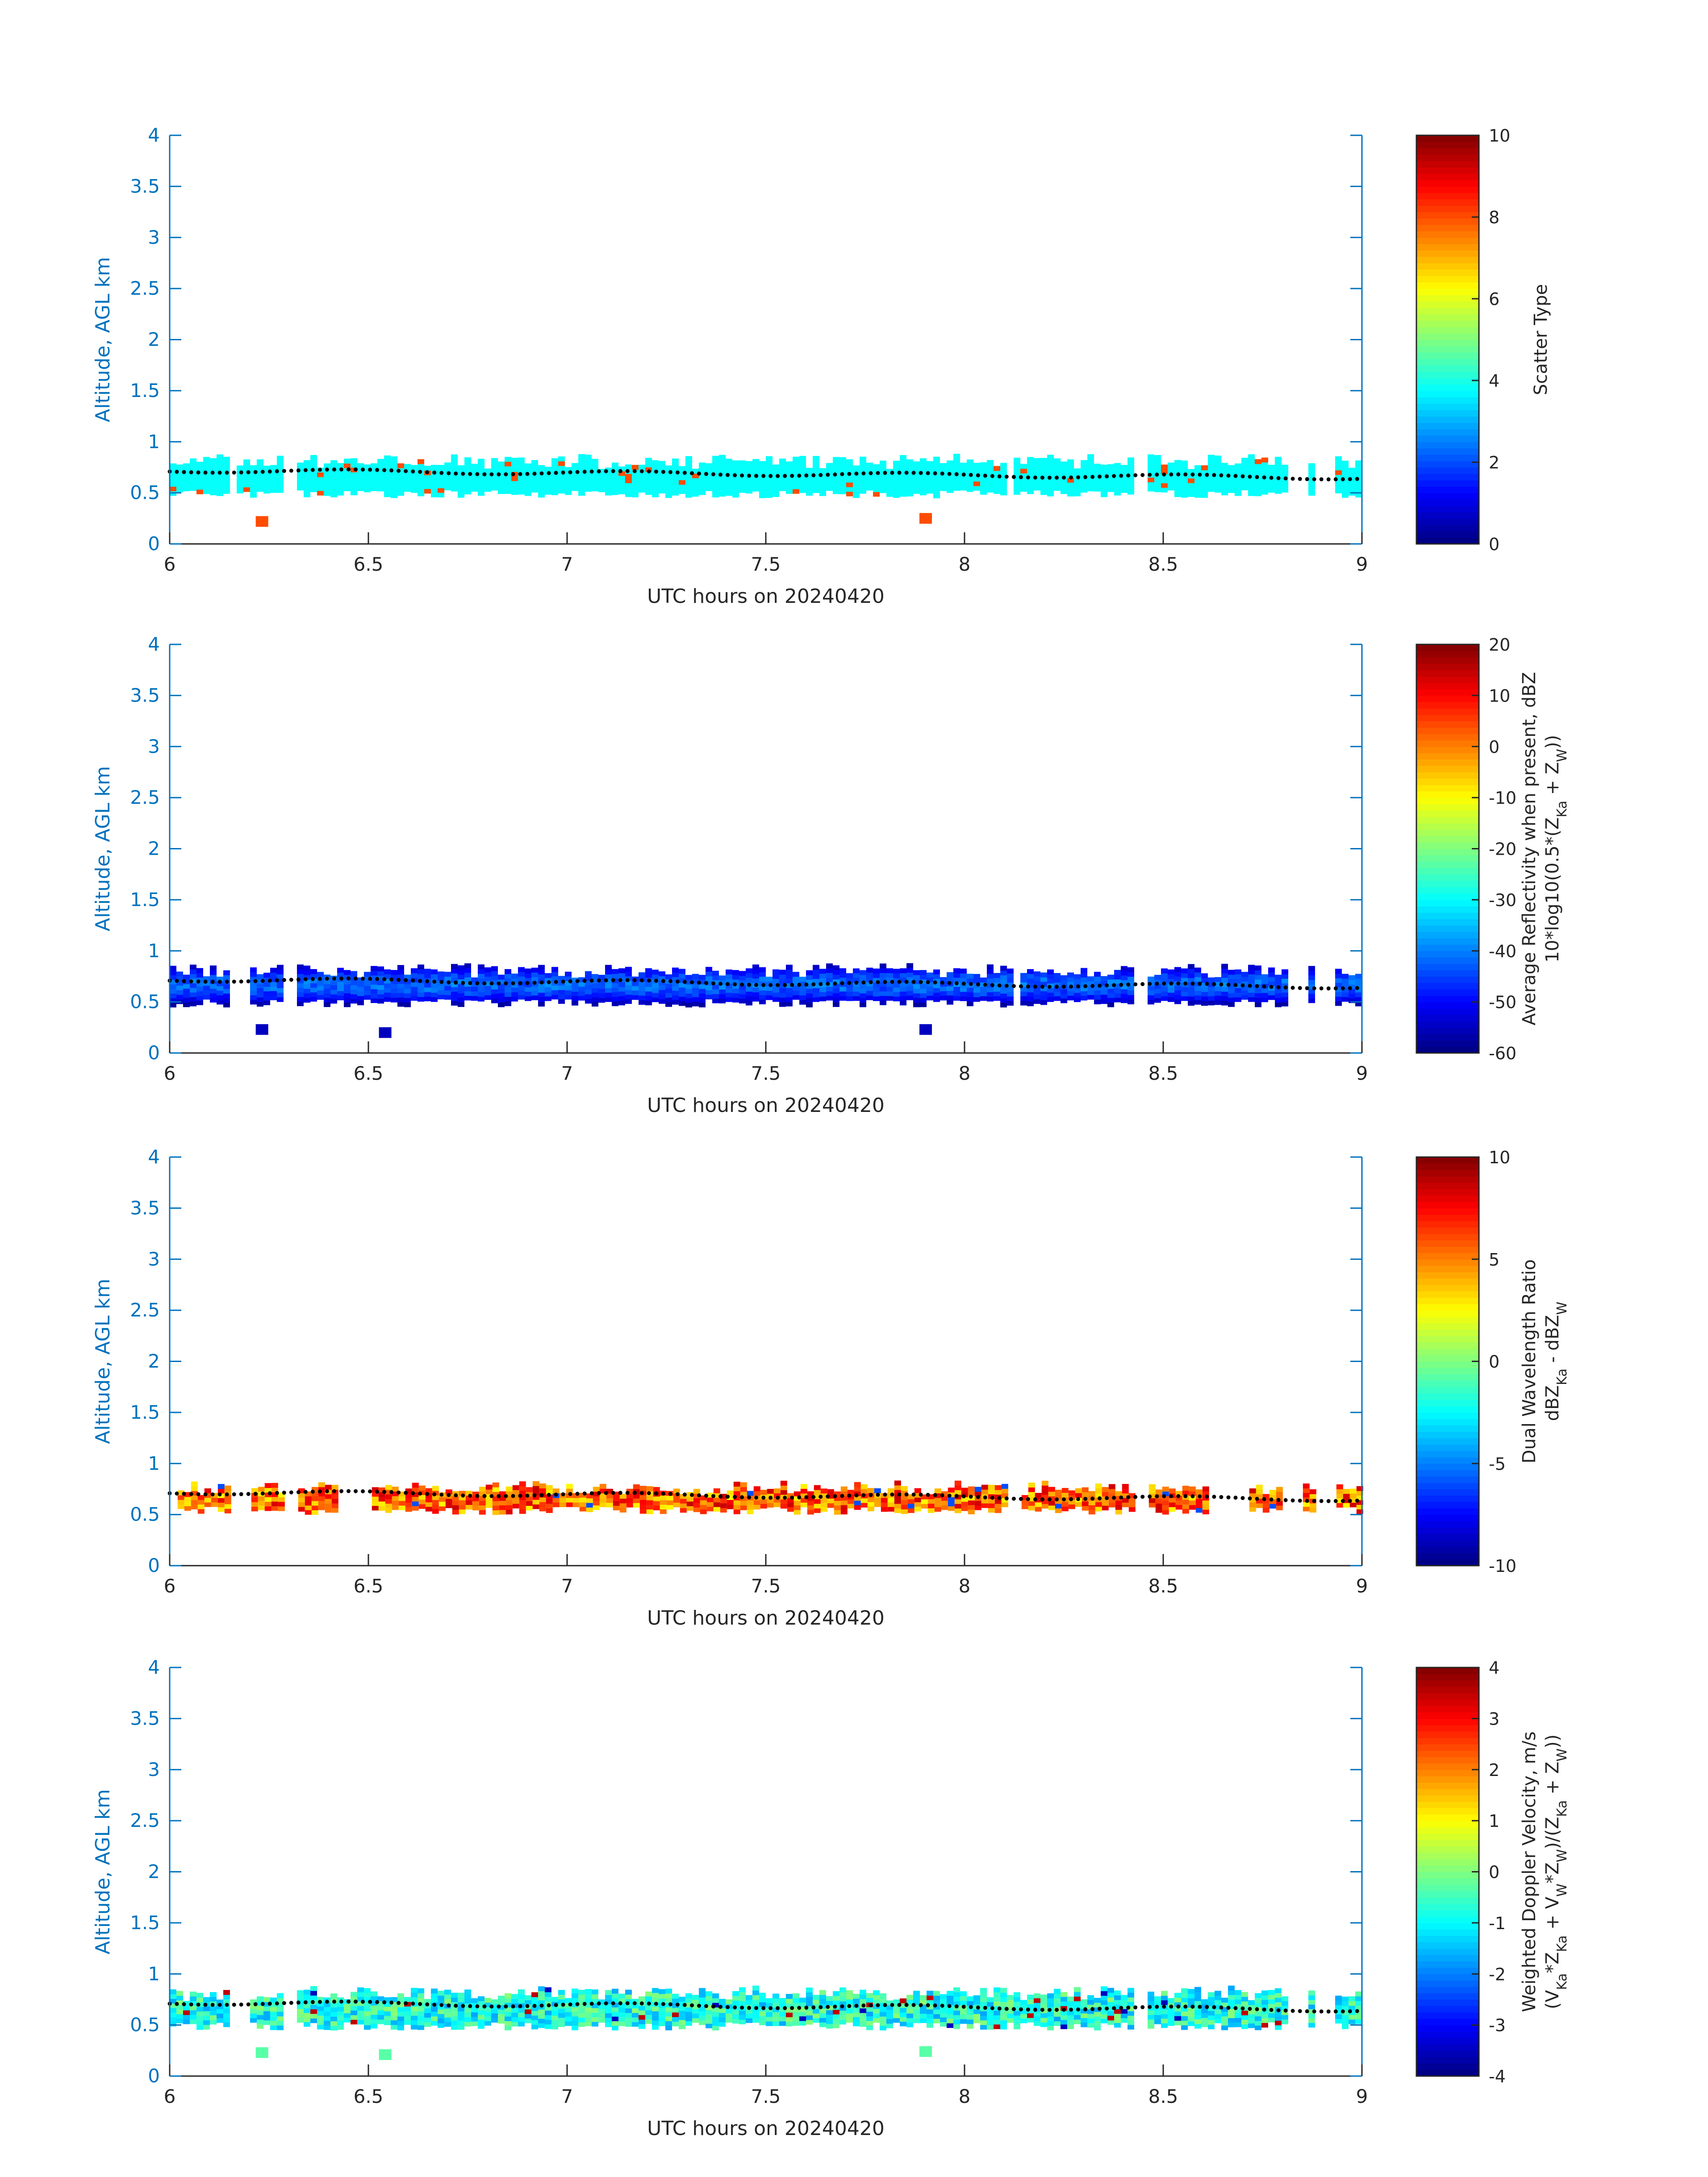 This screenshot has width=1708, height=2177. I want to click on x-tick-label: 8.5, so click(1163, 1586).